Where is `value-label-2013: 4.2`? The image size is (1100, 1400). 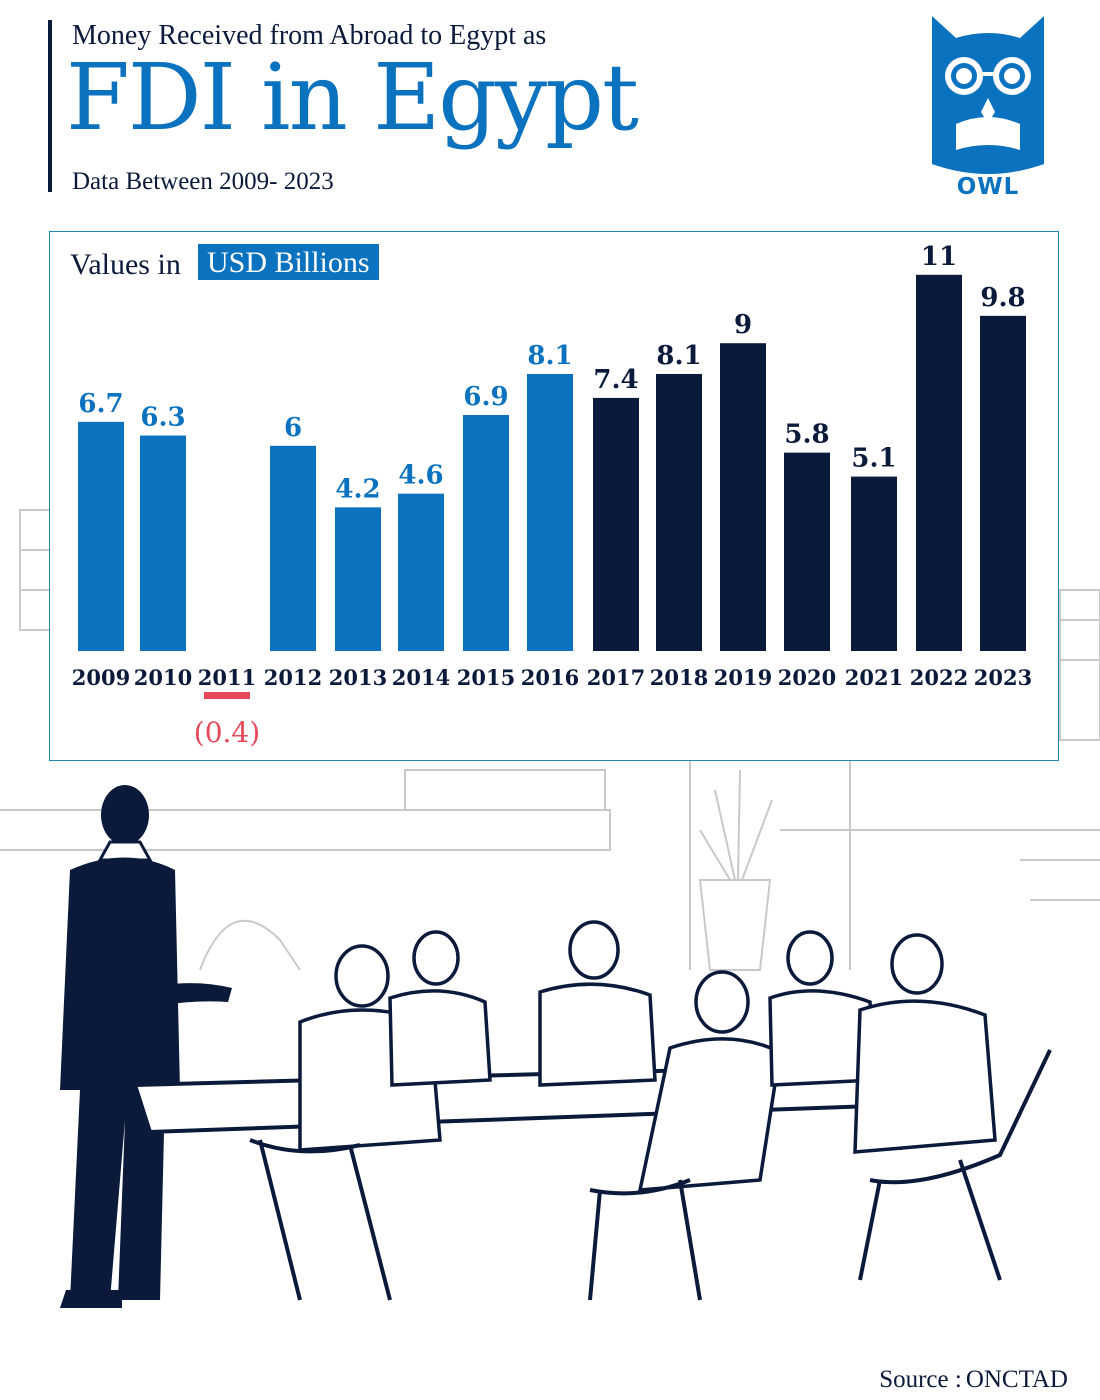
value-label-2013: 4.2 is located at coordinates (357, 489).